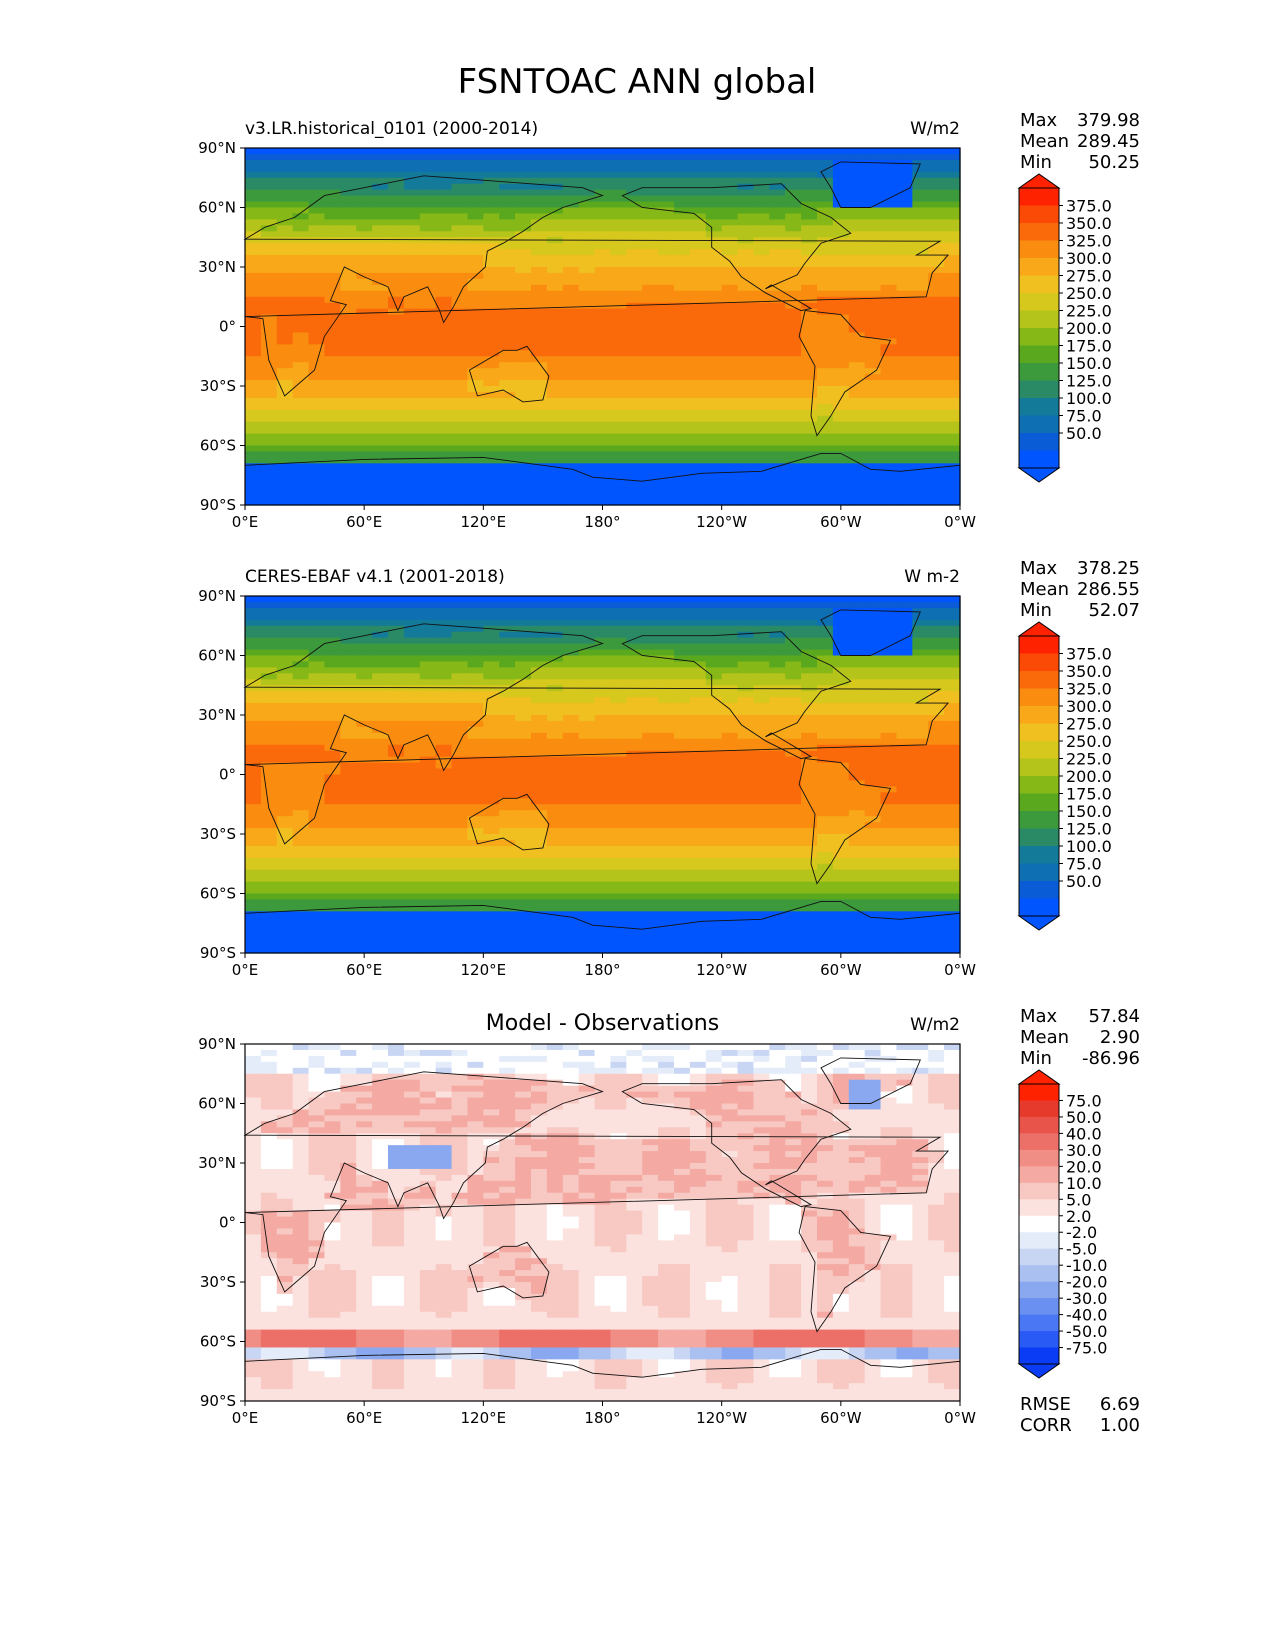 This screenshot has width=1275, height=1650. What do you see at coordinates (217, 148) in the screenshot?
I see `lat-tick-label: 90°N` at bounding box center [217, 148].